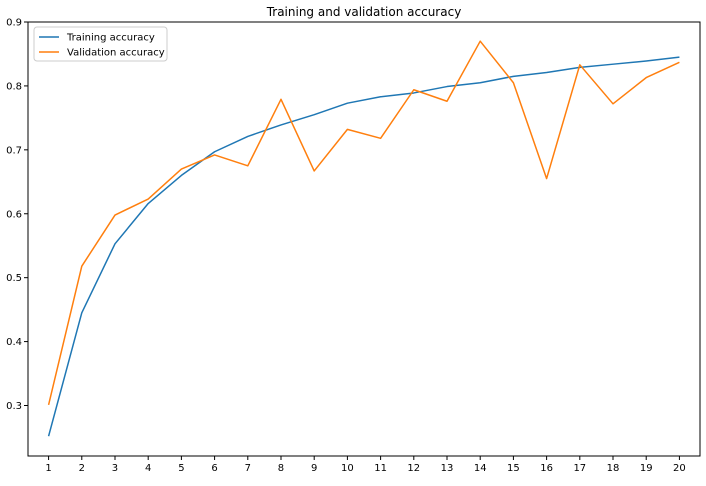 This screenshot has height=486, width=706. Describe the element at coordinates (14, 86) in the screenshot. I see `y-tick-label: 0.8` at that location.